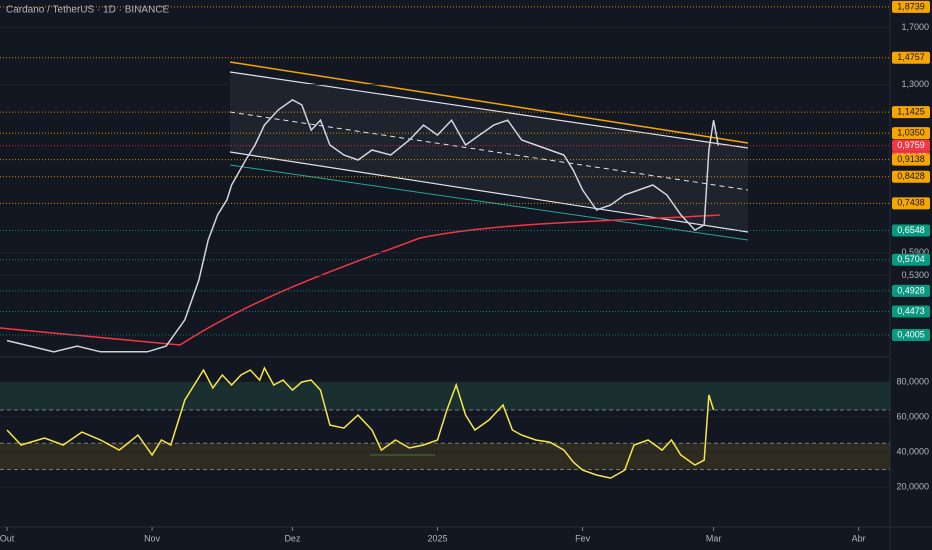 This screenshot has height=550, width=932. What do you see at coordinates (714, 538) in the screenshot?
I see `x-tick-label: Mar` at bounding box center [714, 538].